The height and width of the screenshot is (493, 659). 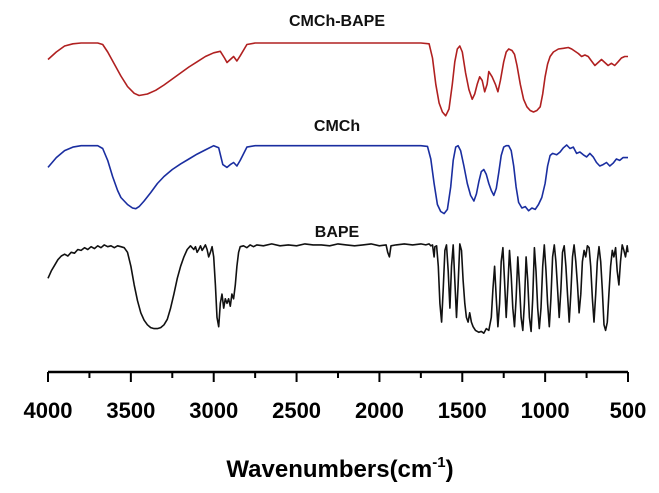 I want to click on x-axis-title-close: ), so click(x=450, y=469).